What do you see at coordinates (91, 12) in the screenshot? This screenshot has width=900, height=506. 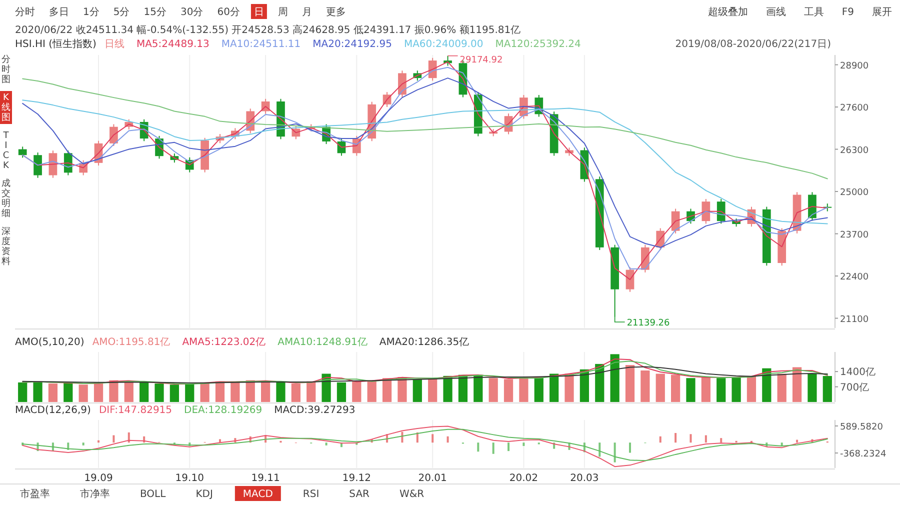 I see `text: 1分` at bounding box center [91, 12].